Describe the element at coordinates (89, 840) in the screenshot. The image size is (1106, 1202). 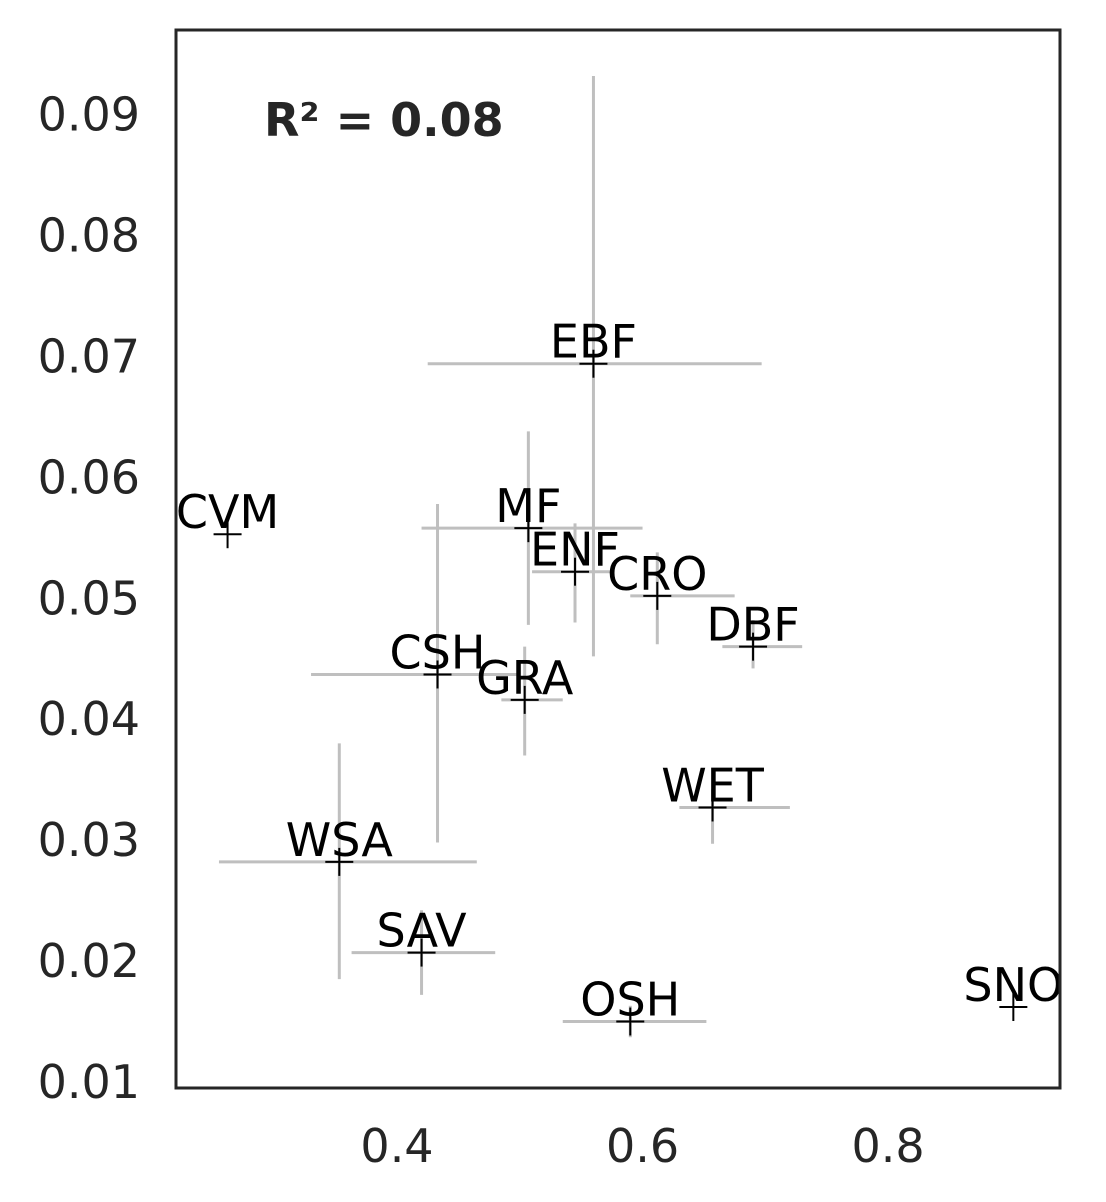
I see `y-tick-label: 0.03` at that location.